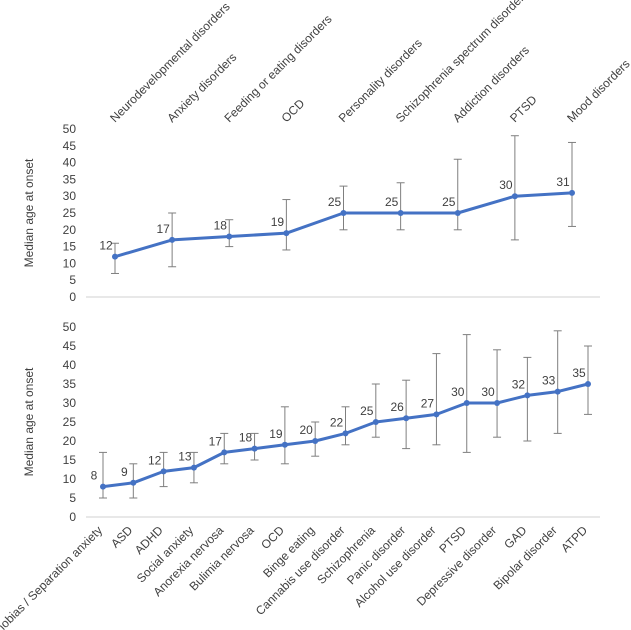 Image resolution: width=631 pixels, height=630 pixels. What do you see at coordinates (185, 457) in the screenshot?
I see `data-label: 13` at bounding box center [185, 457].